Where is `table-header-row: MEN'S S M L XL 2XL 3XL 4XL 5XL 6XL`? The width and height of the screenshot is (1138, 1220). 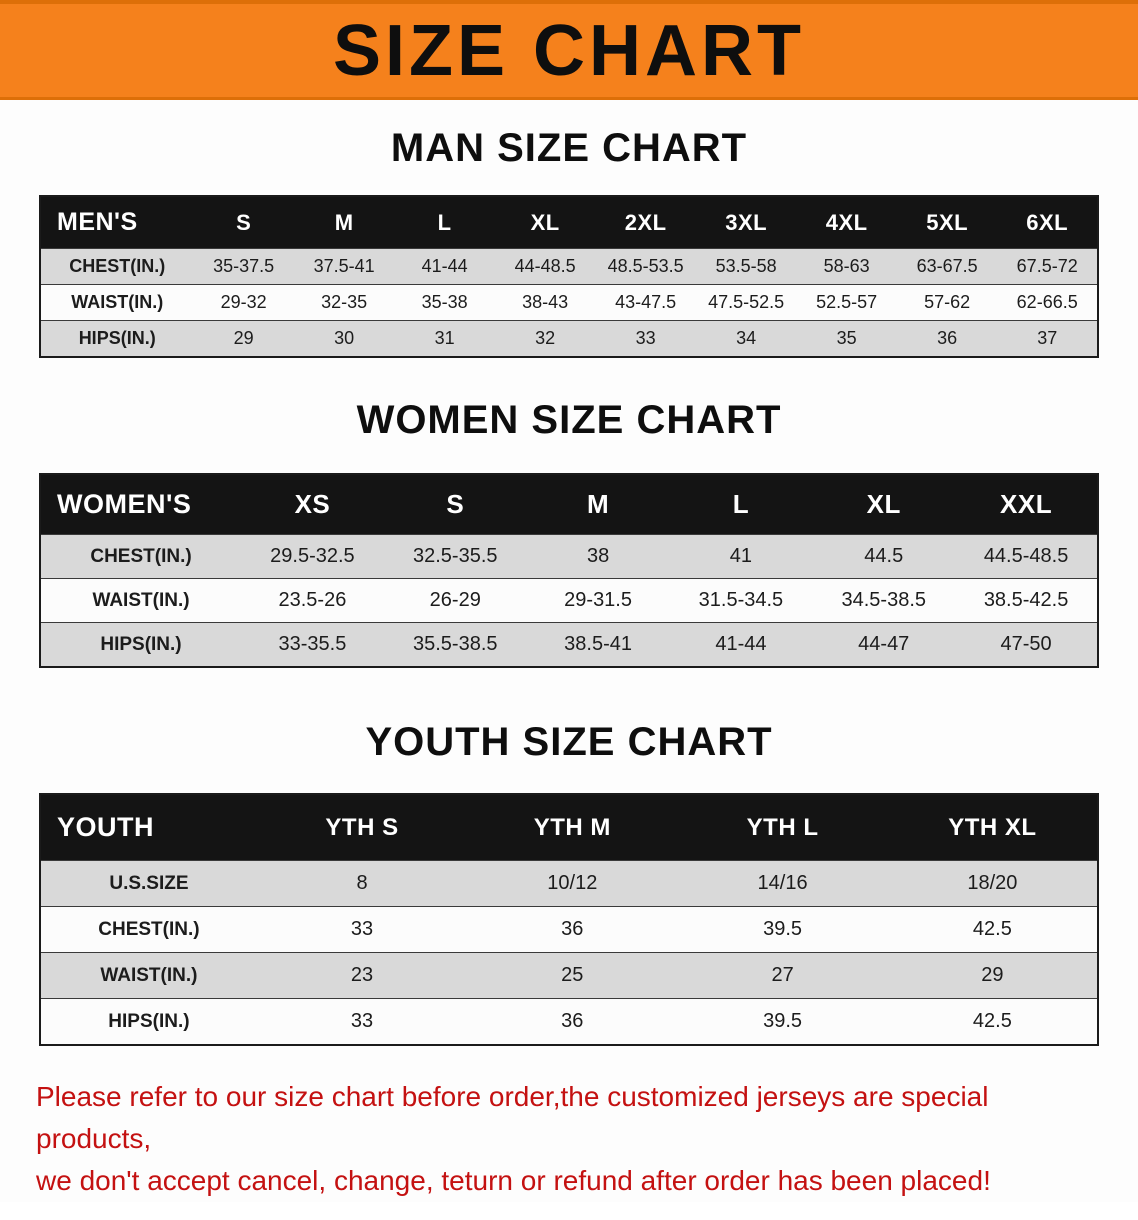
table-header-row: MEN'S S M L XL 2XL 3XL 4XL 5XL 6XL is located at coordinates (569, 222).